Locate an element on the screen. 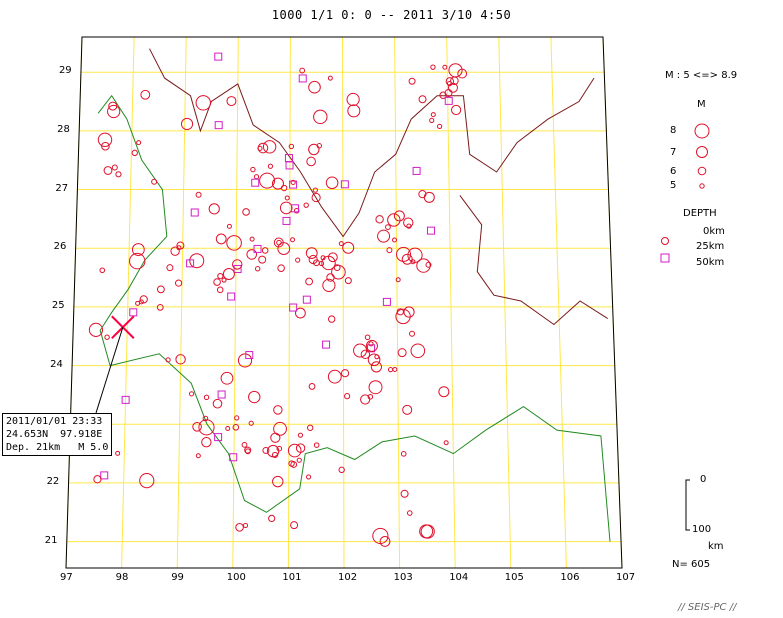  longitude-label: 101 is located at coordinates (292, 577).